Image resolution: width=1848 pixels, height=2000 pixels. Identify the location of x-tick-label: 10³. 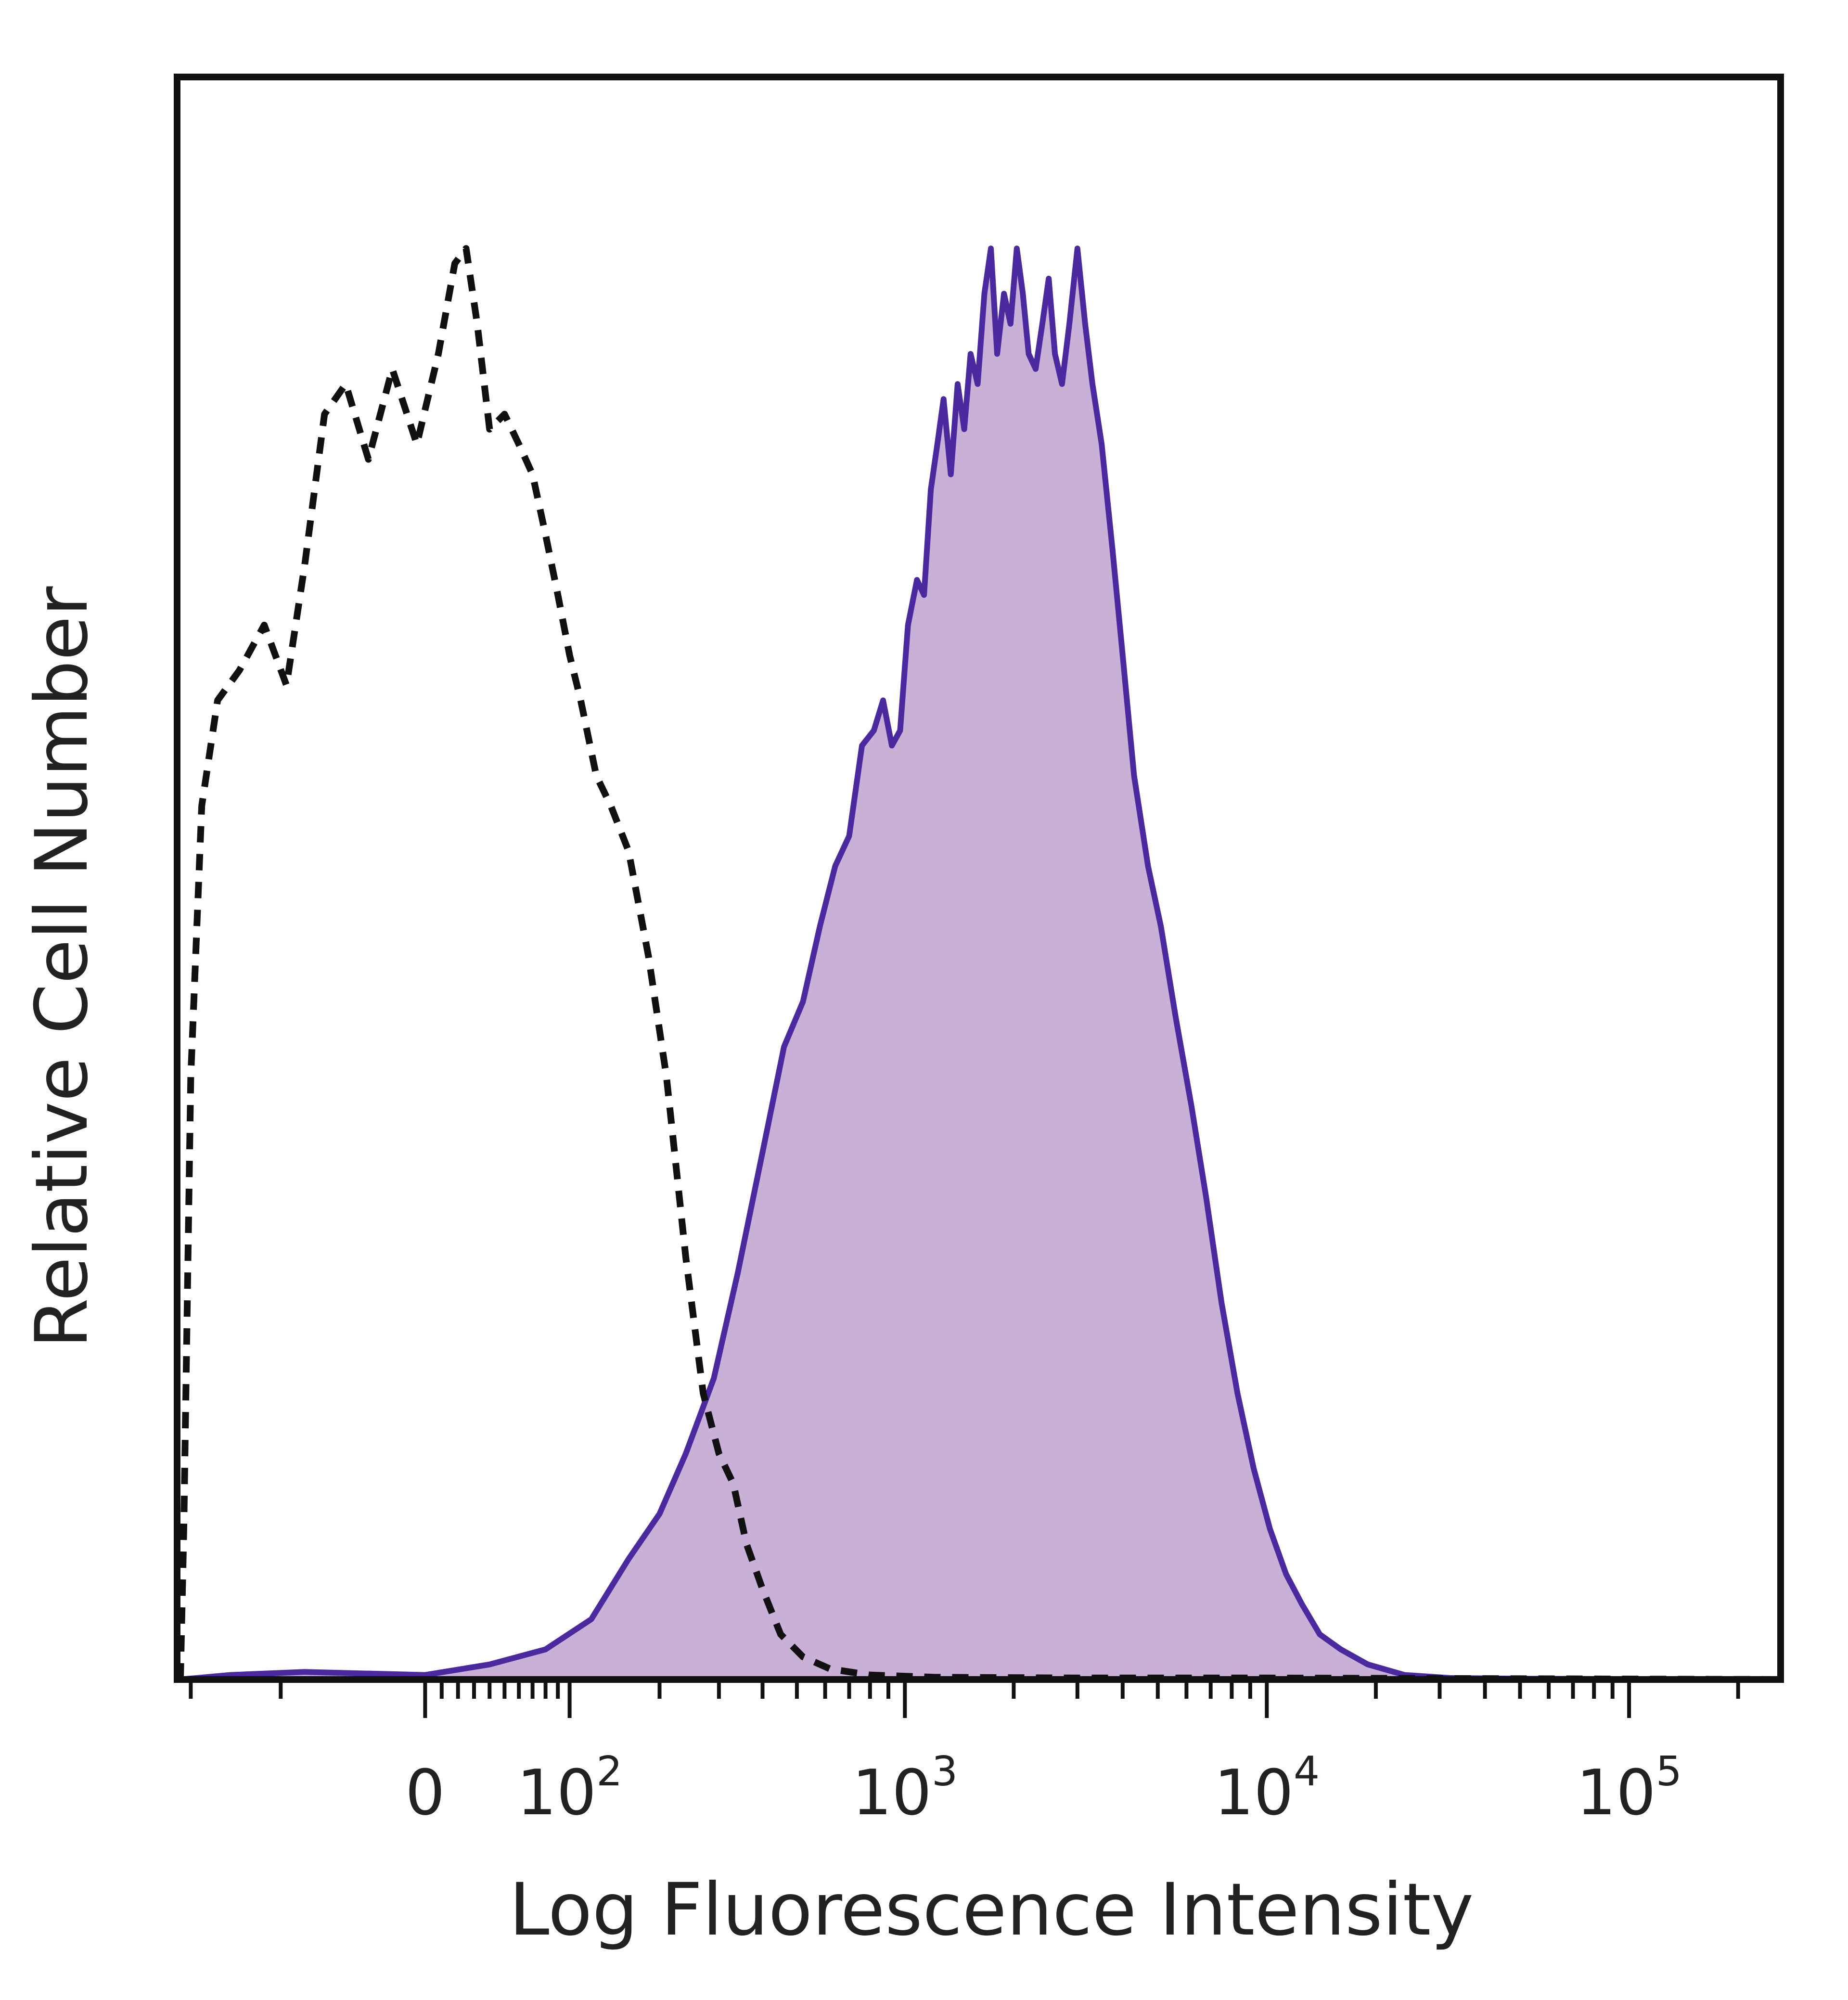
(905, 1788).